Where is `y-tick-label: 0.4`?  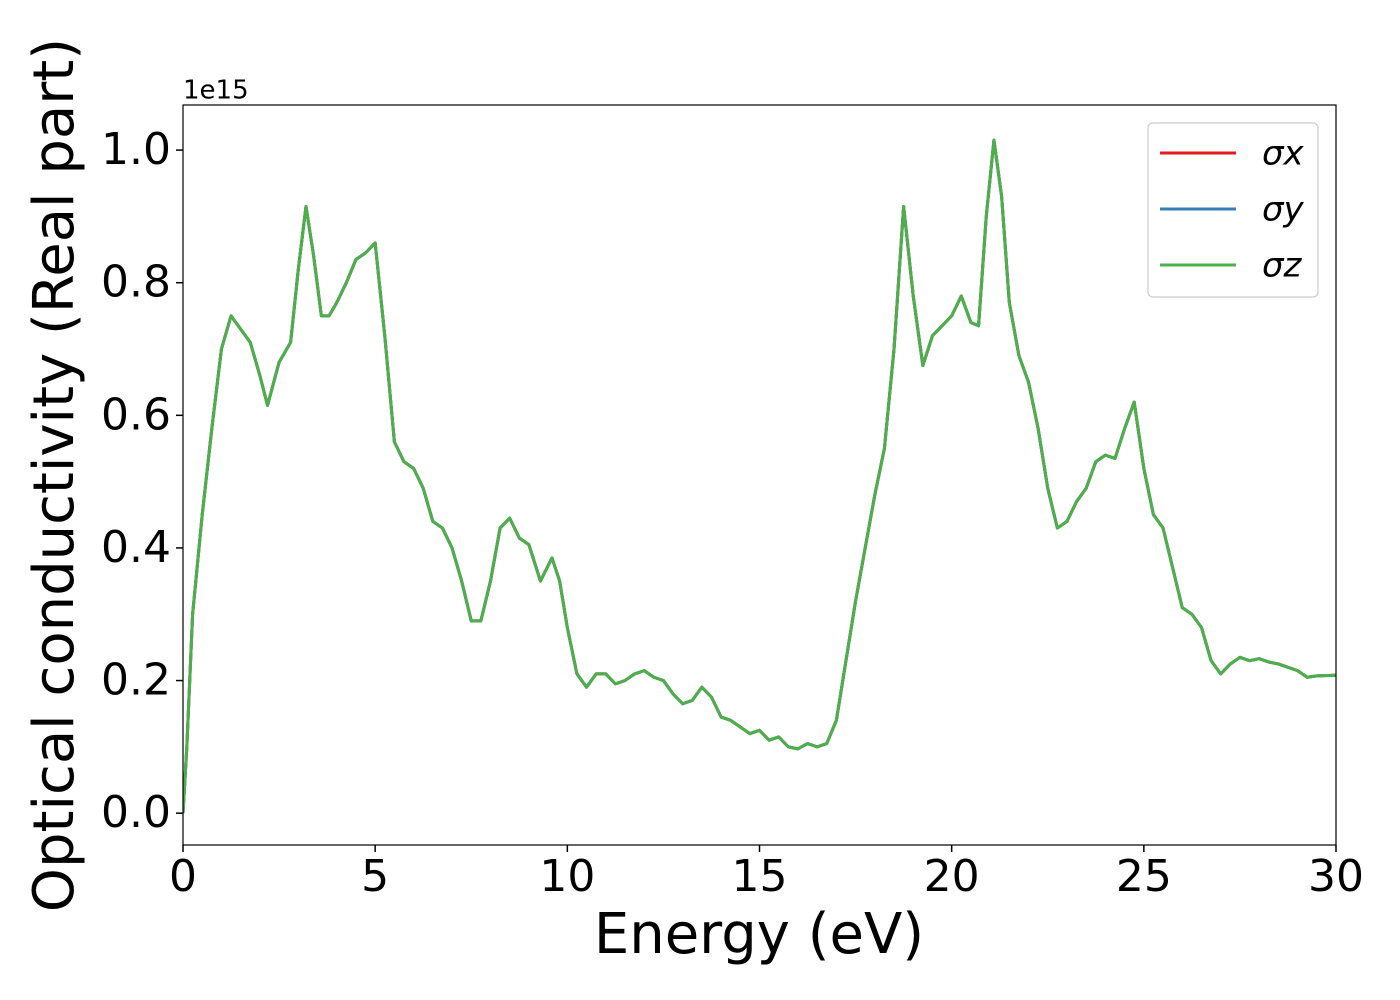 y-tick-label: 0.4 is located at coordinates (136, 547).